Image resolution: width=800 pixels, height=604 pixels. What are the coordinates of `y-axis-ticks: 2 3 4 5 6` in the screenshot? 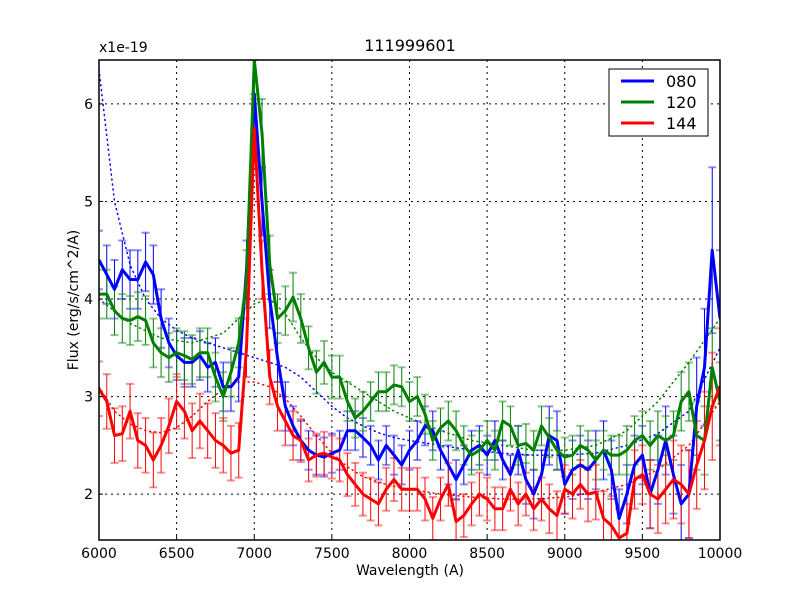 It's located at (93, 300).